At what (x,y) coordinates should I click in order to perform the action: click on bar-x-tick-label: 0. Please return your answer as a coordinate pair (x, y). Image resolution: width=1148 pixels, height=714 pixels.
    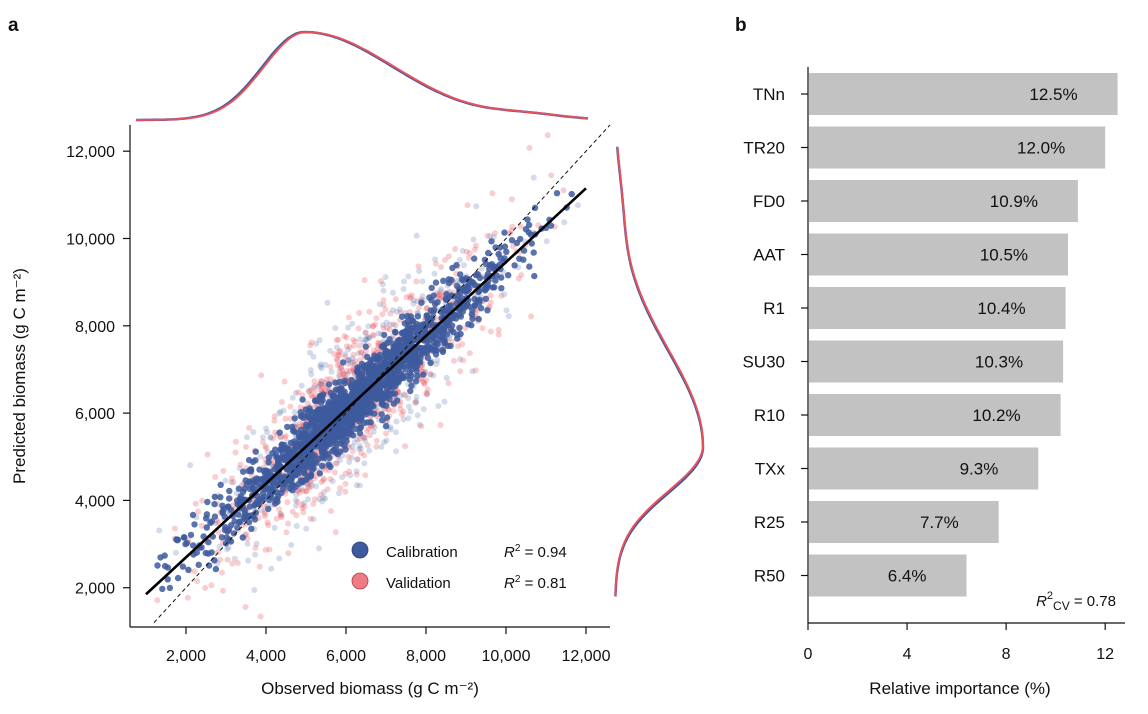
    Looking at the image, I should click on (808, 654).